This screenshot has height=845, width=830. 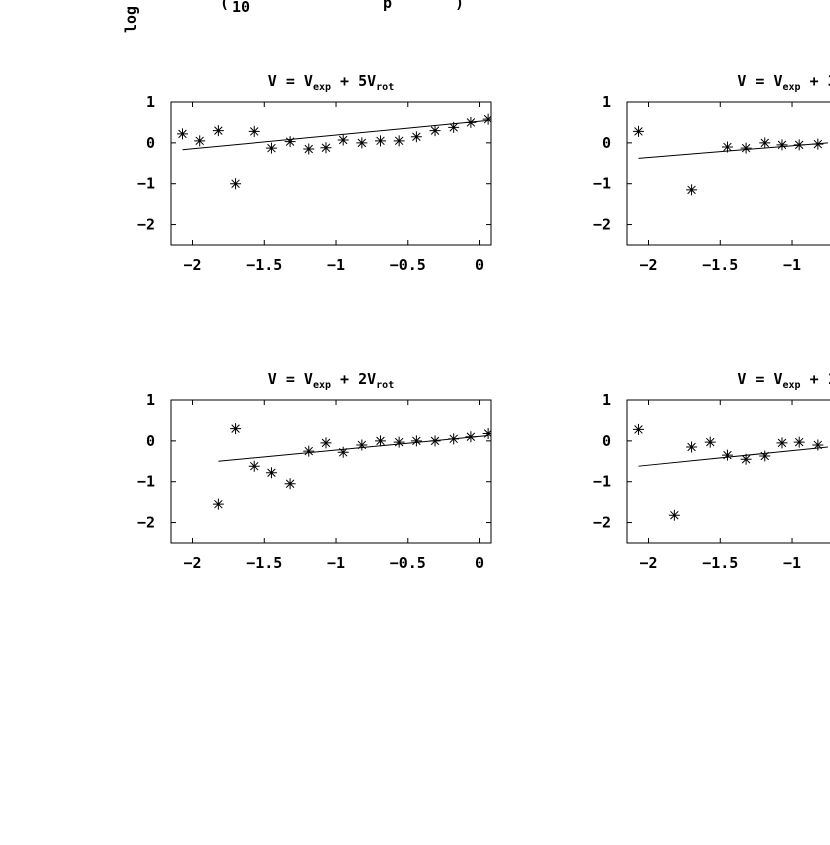 I want to click on ylabel-tail3: ), so click(x=459, y=6).